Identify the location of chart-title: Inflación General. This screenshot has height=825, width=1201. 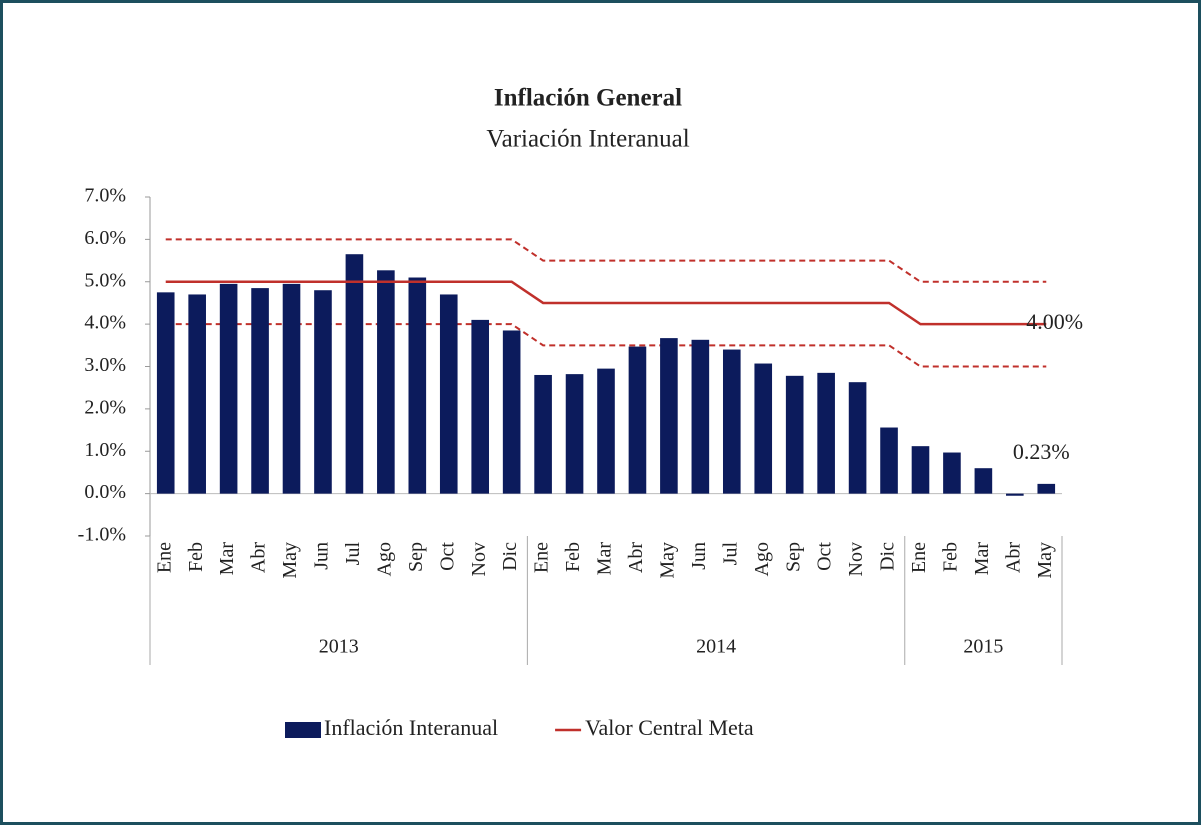
(588, 98).